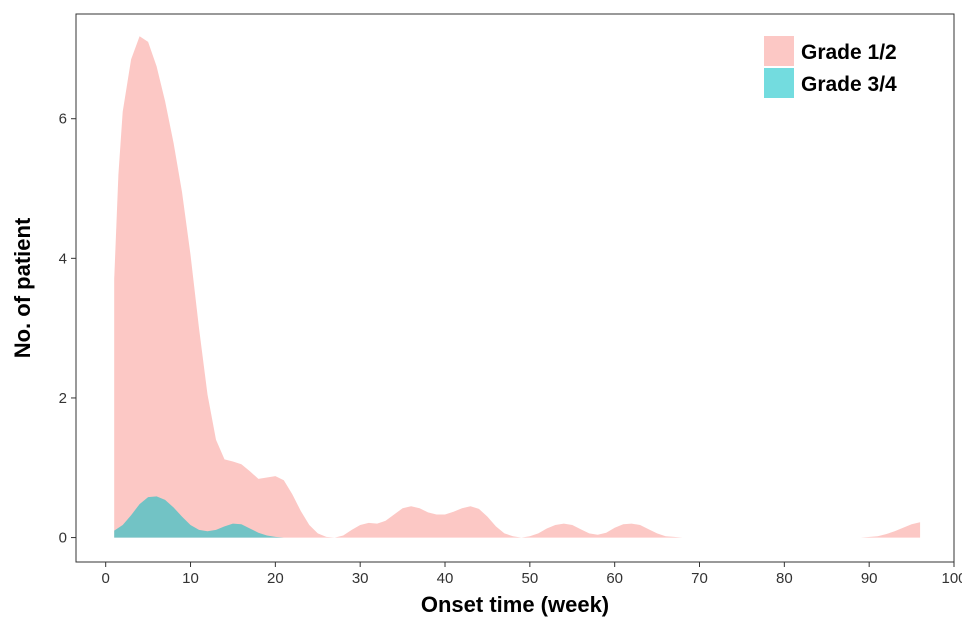 The width and height of the screenshot is (962, 619). I want to click on legend-label-1: Grade 1/2, so click(849, 52).